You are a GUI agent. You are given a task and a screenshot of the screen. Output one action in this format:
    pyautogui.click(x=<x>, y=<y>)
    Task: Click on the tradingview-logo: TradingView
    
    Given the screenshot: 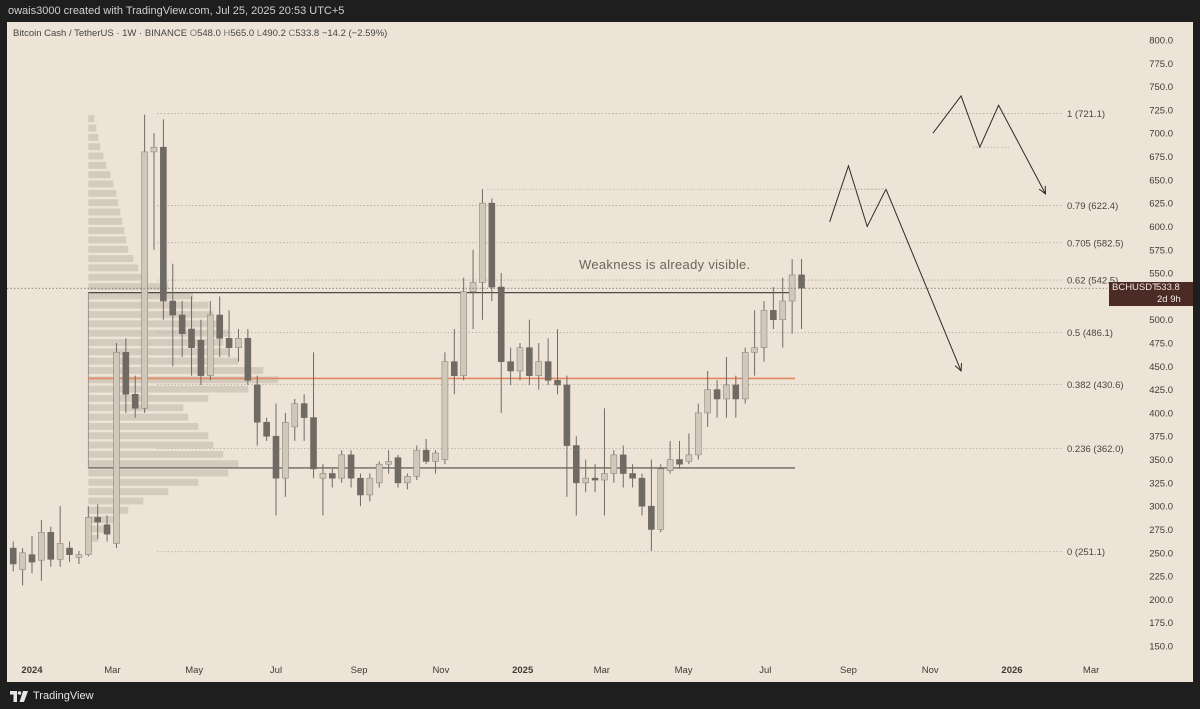 What is the action you would take?
    pyautogui.click(x=52, y=696)
    